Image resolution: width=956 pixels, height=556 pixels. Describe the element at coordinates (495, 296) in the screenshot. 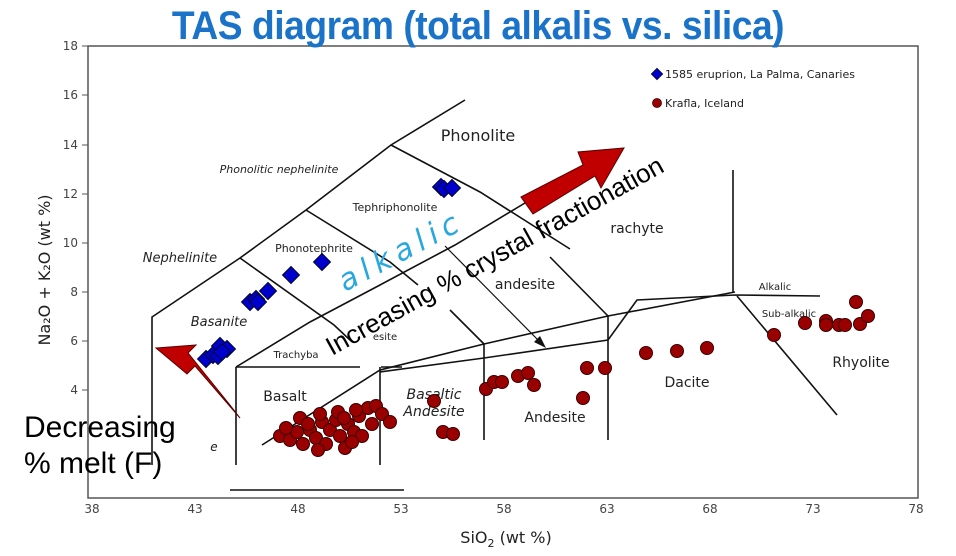

I see `pointer-arrow` at that location.